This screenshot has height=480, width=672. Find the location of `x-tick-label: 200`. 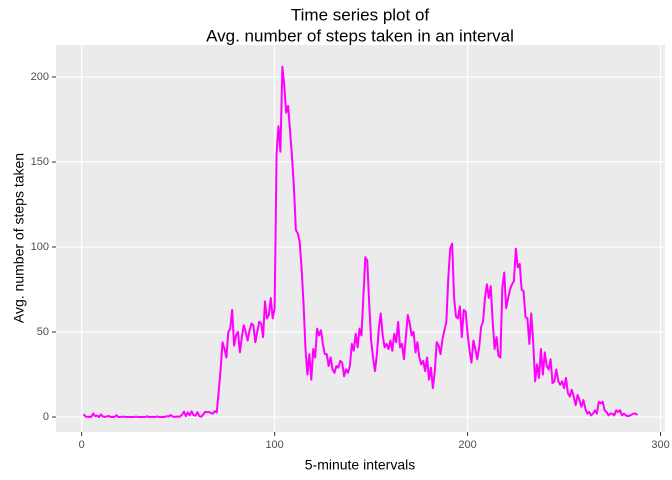

x-tick-label: 200 is located at coordinates (467, 445).